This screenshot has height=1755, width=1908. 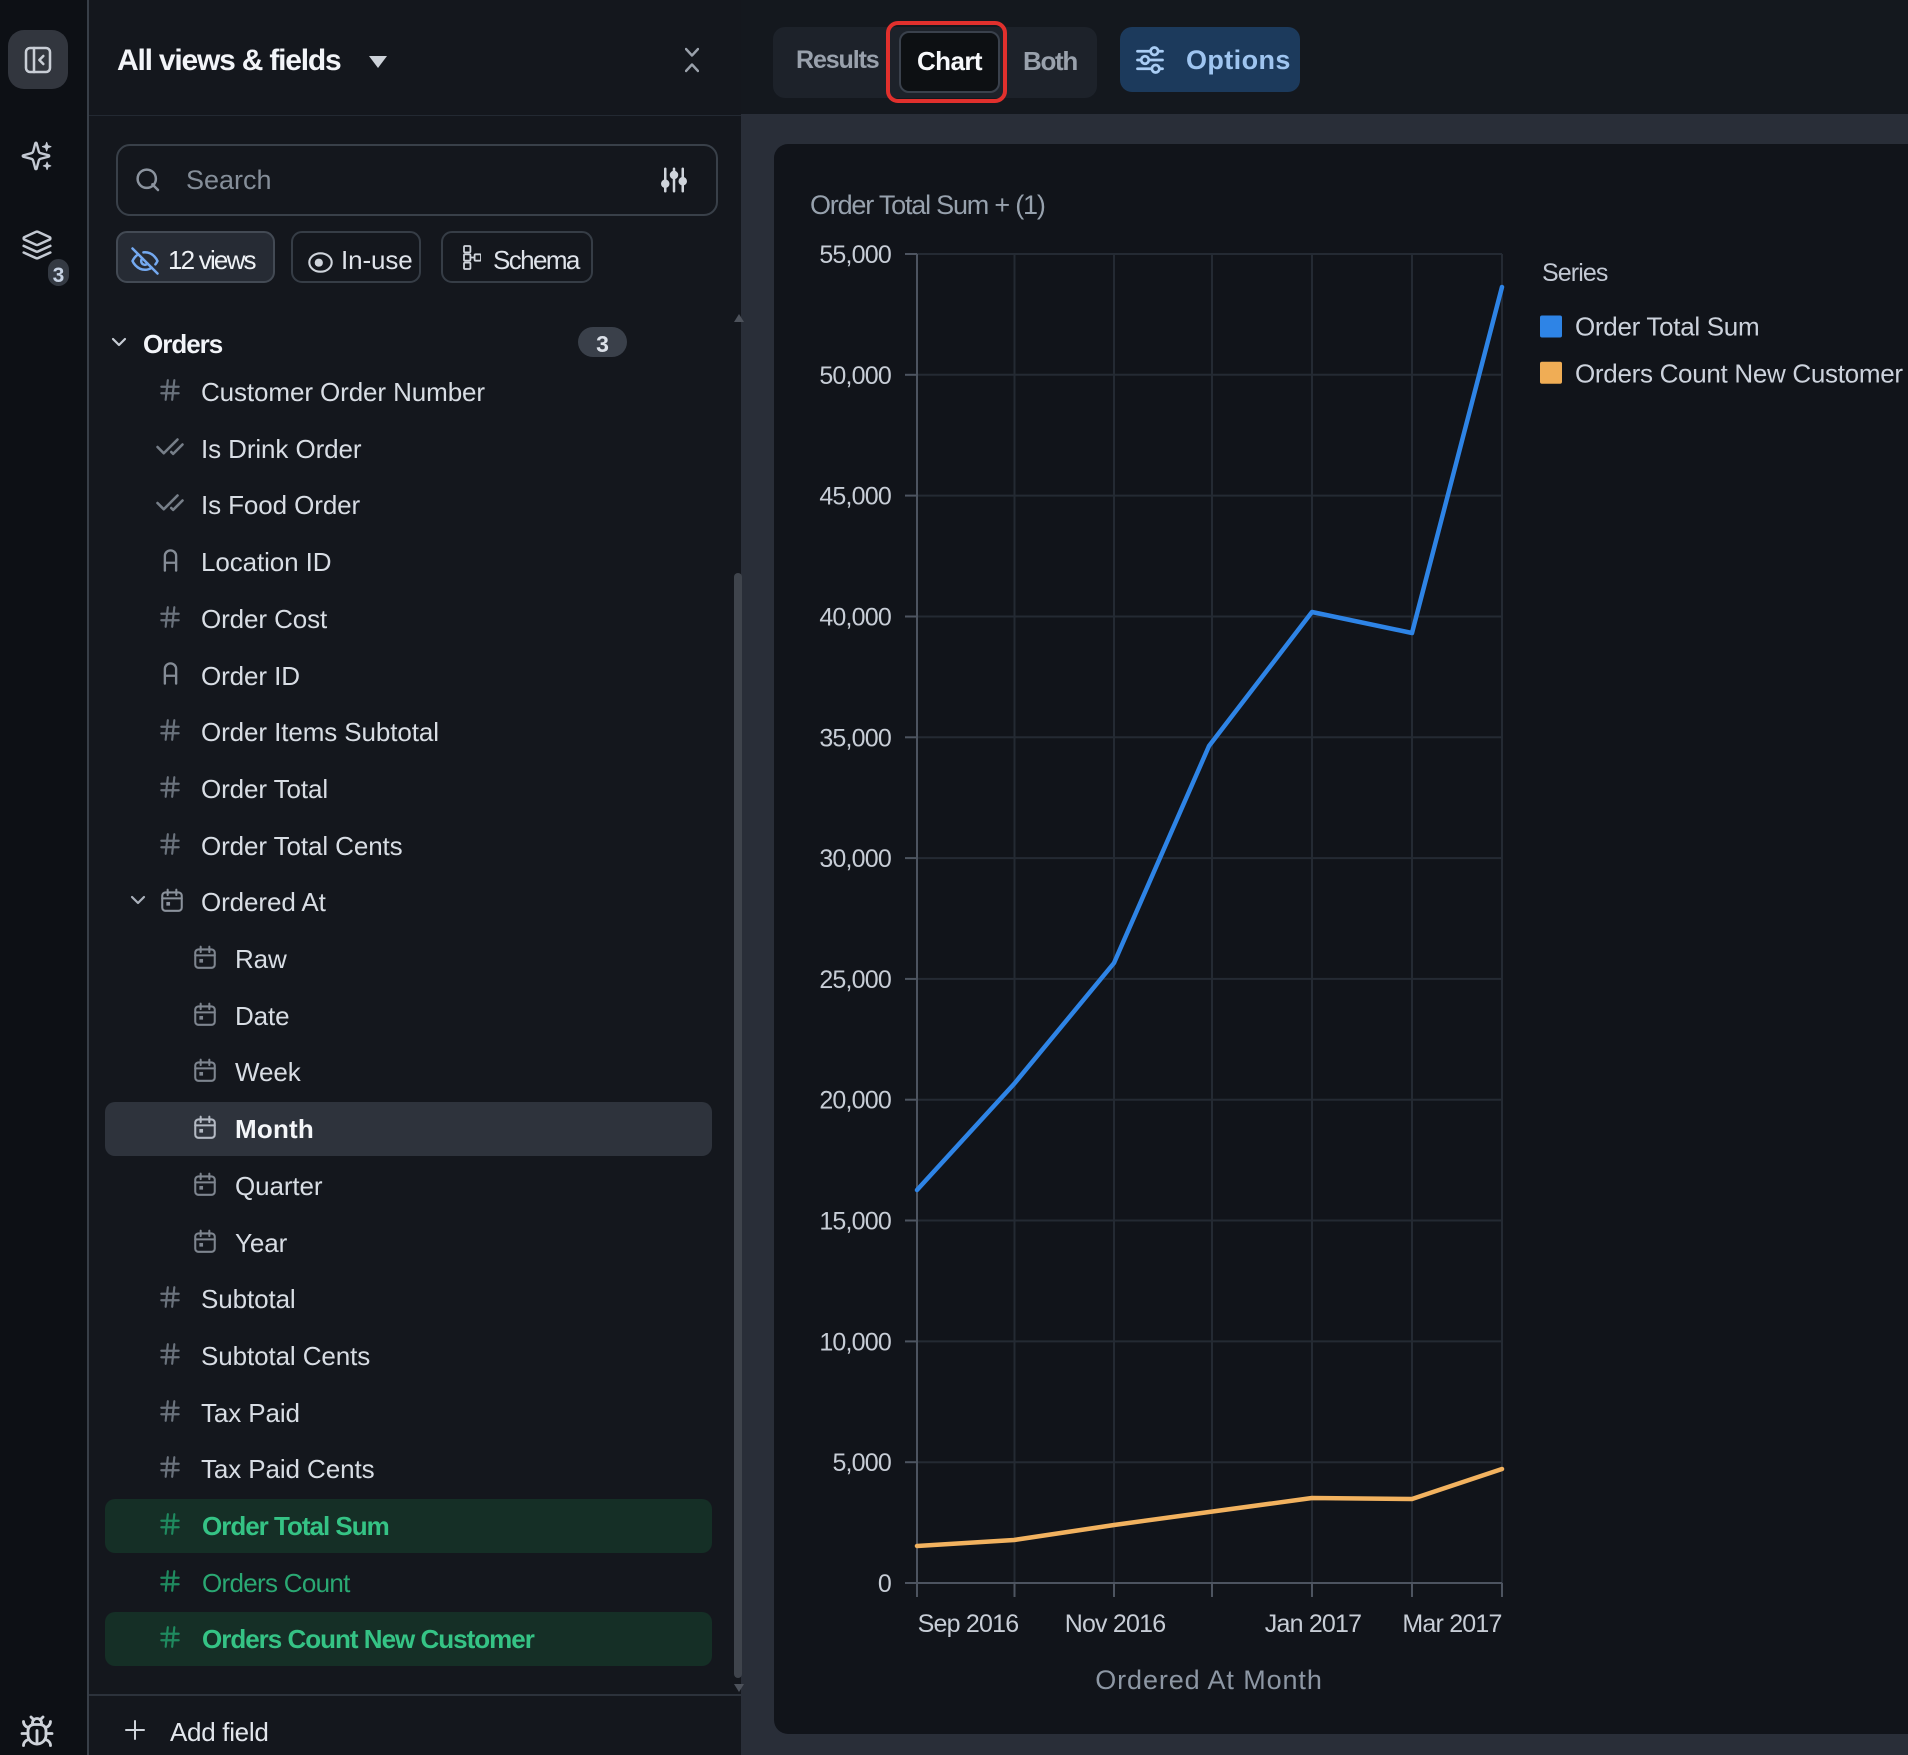 What do you see at coordinates (855, 738) in the screenshot?
I see `svg-text: 35,000` at bounding box center [855, 738].